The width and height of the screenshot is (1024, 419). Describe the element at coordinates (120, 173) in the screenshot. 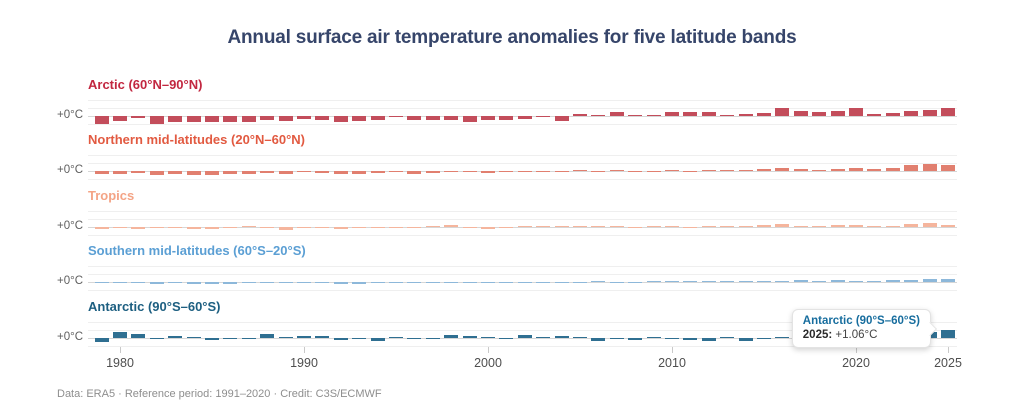

I see `bar-2-1980` at that location.